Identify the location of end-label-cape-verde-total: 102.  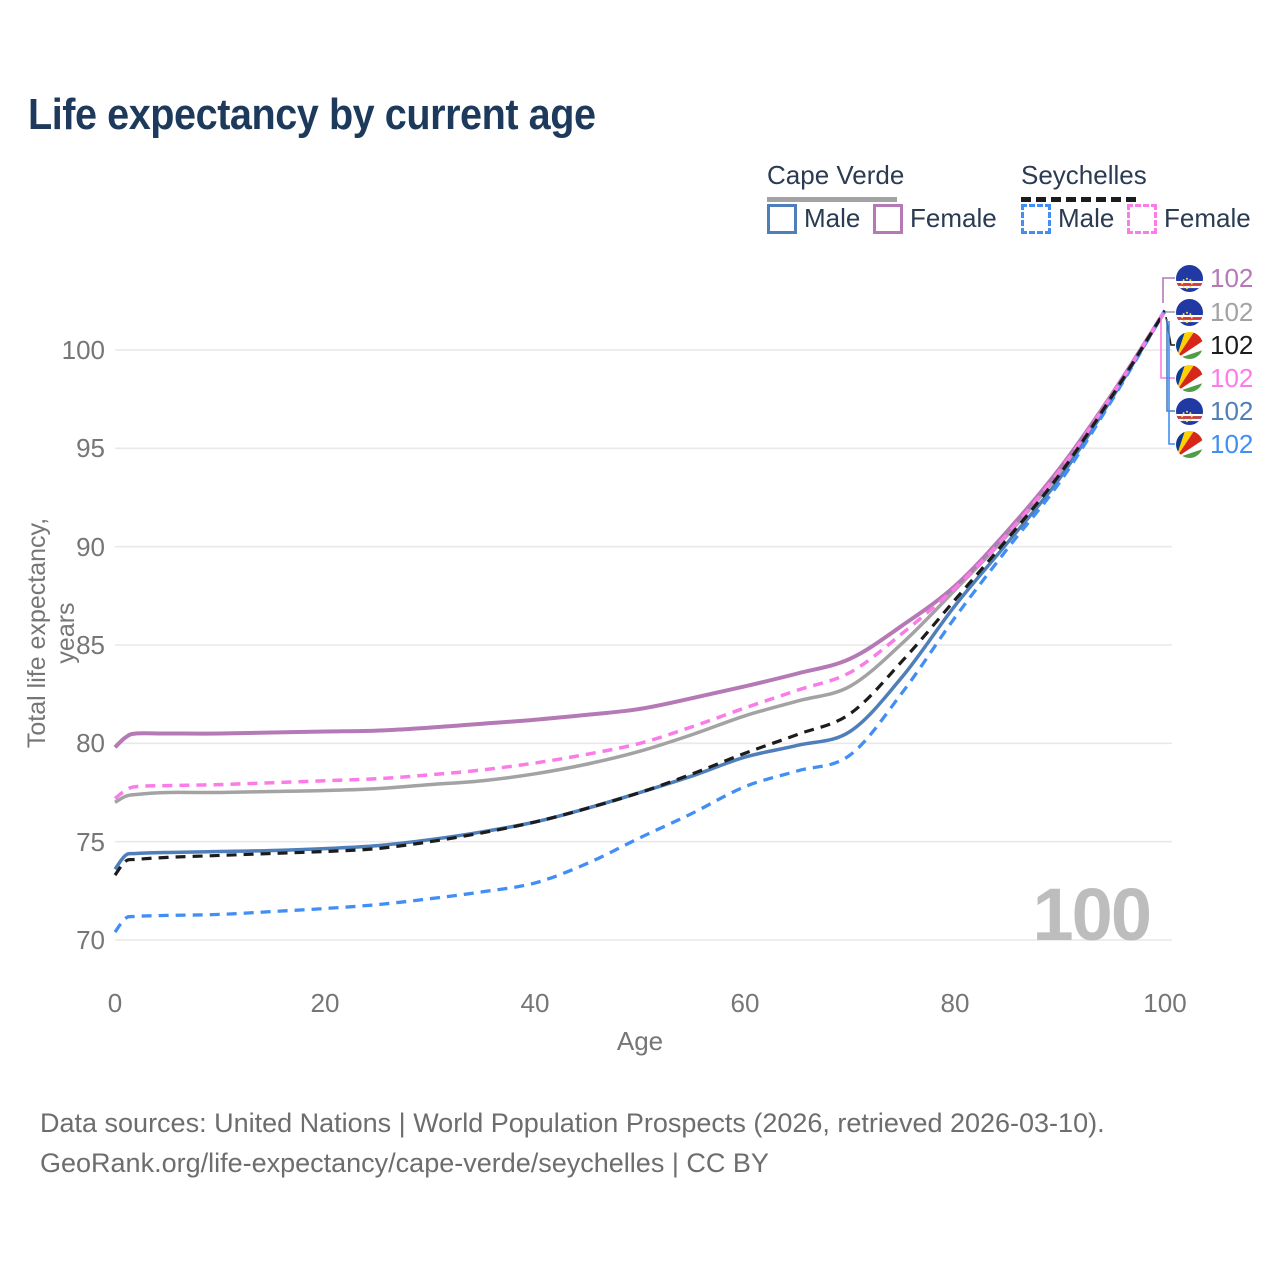
(1215, 311).